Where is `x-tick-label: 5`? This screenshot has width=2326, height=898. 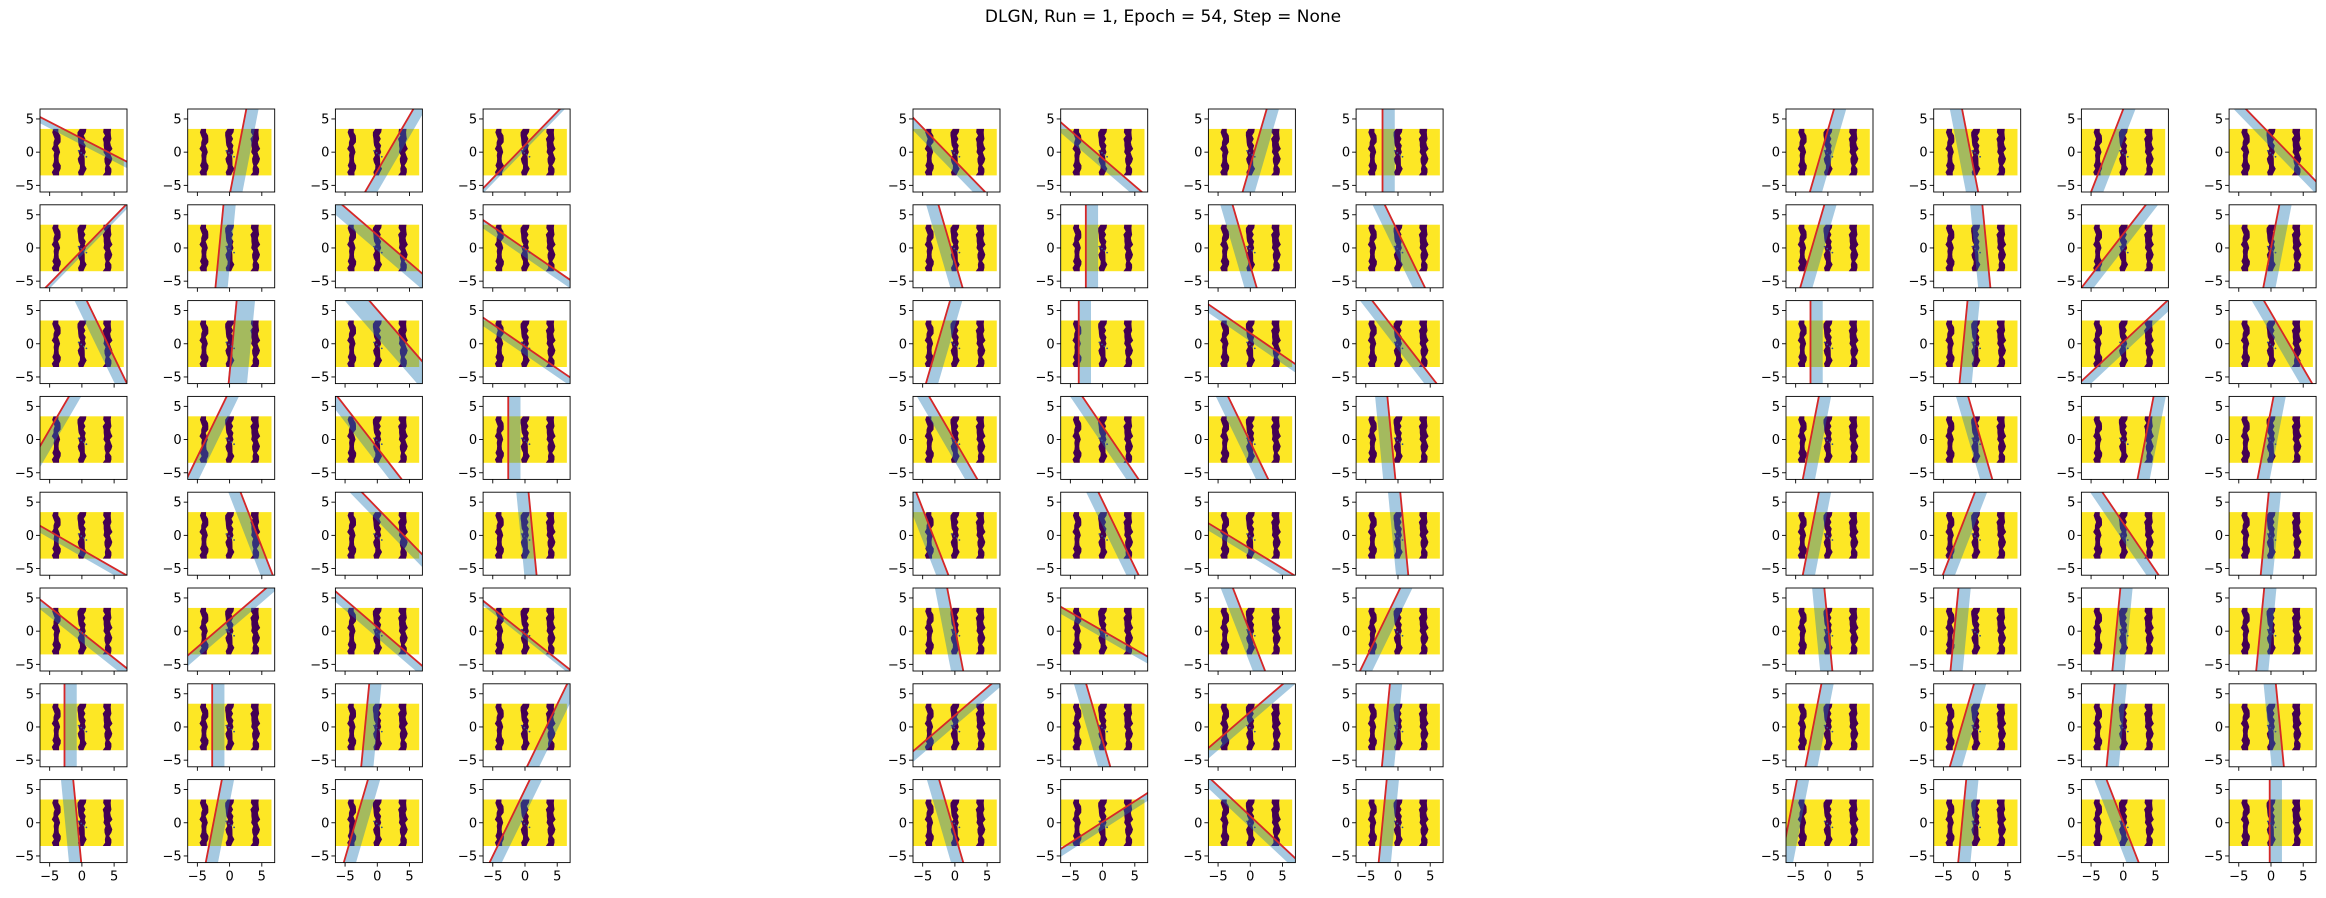
x-tick-label: 5 is located at coordinates (114, 877).